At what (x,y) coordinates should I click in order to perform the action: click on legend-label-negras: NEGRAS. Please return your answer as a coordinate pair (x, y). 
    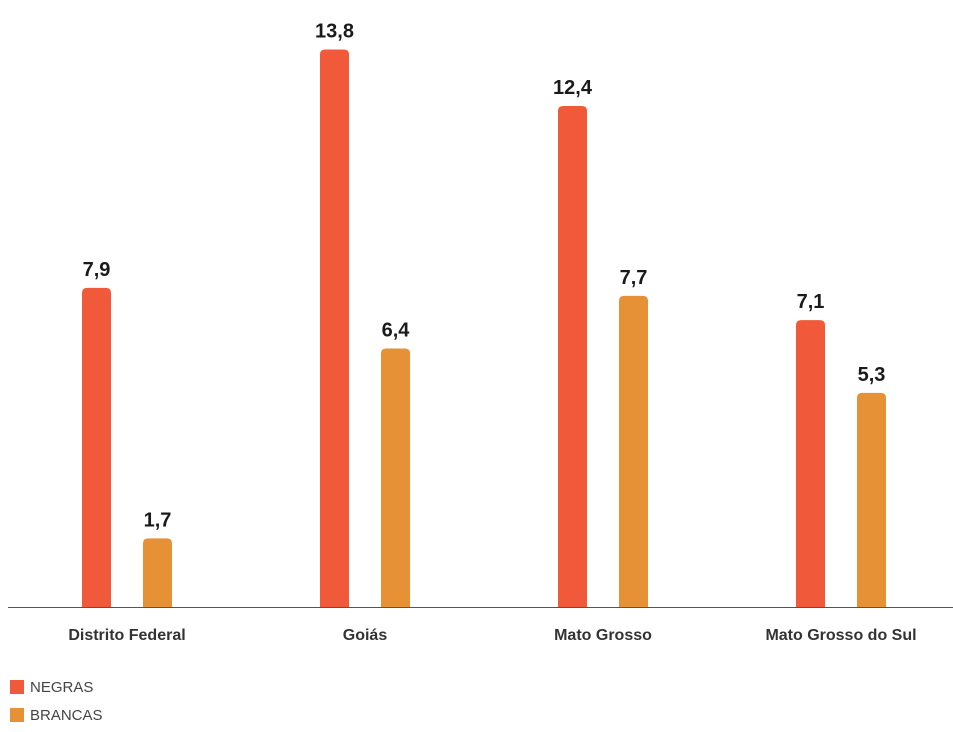
    Looking at the image, I should click on (62, 687).